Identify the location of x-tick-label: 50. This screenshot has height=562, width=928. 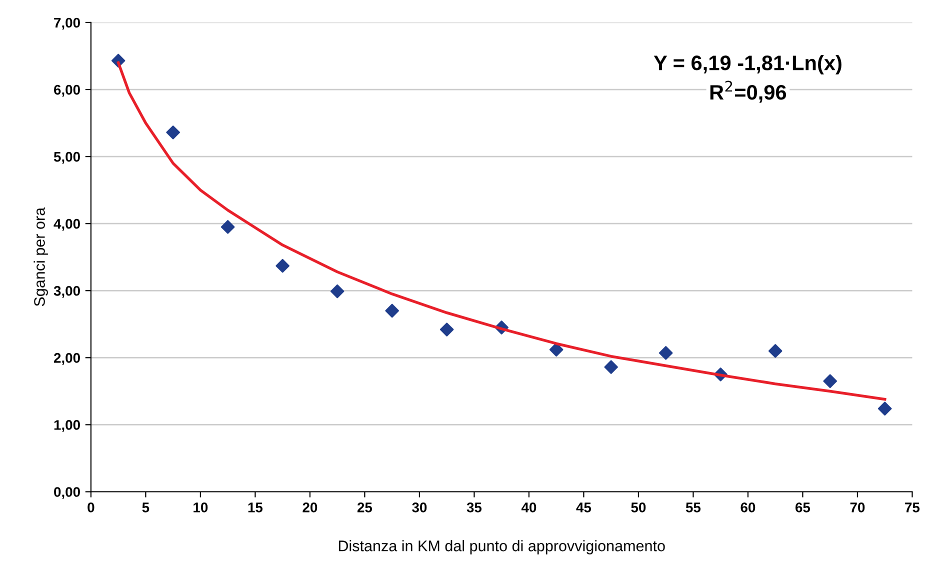
(638, 507).